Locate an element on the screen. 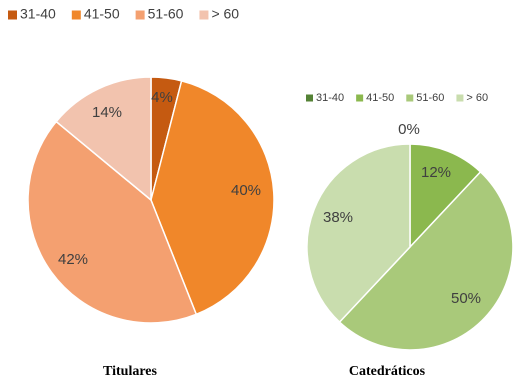  data-label: 38% is located at coordinates (338, 217).